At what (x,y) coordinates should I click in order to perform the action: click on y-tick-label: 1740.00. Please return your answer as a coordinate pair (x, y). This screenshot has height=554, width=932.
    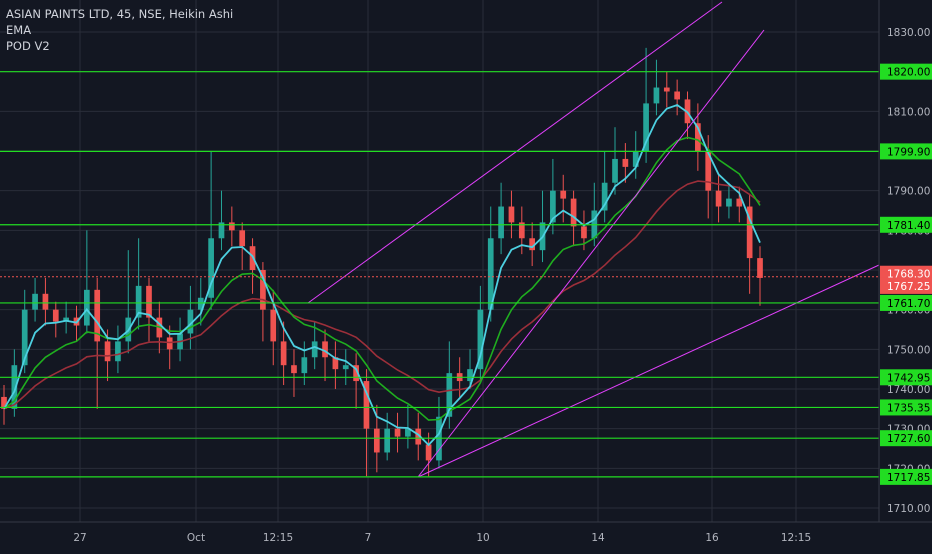
    Looking at the image, I should click on (908, 390).